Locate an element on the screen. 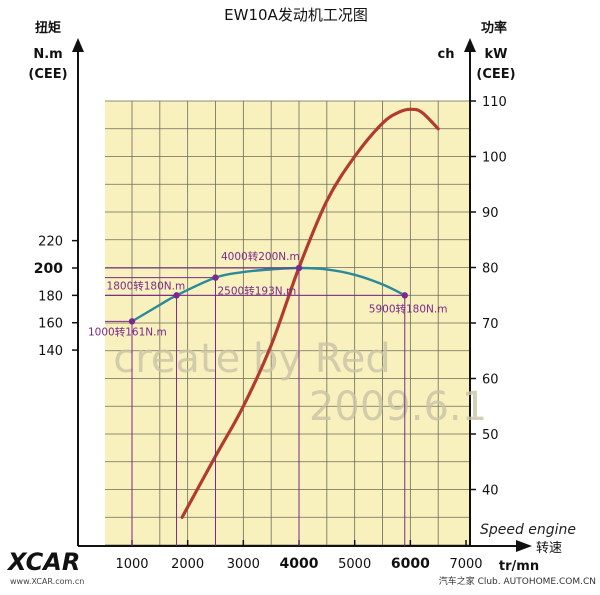 The image size is (600, 595). annotation-label: 5900转180N.m is located at coordinates (408, 308).